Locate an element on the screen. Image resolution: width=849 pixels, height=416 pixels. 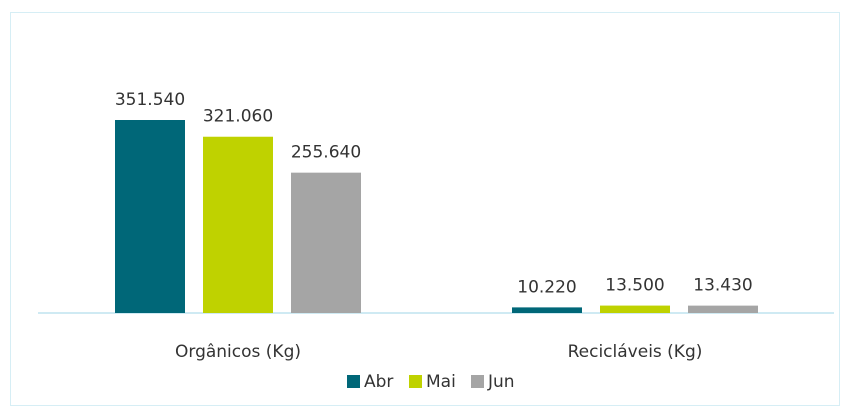
data-label: 13.430 is located at coordinates (722, 286).